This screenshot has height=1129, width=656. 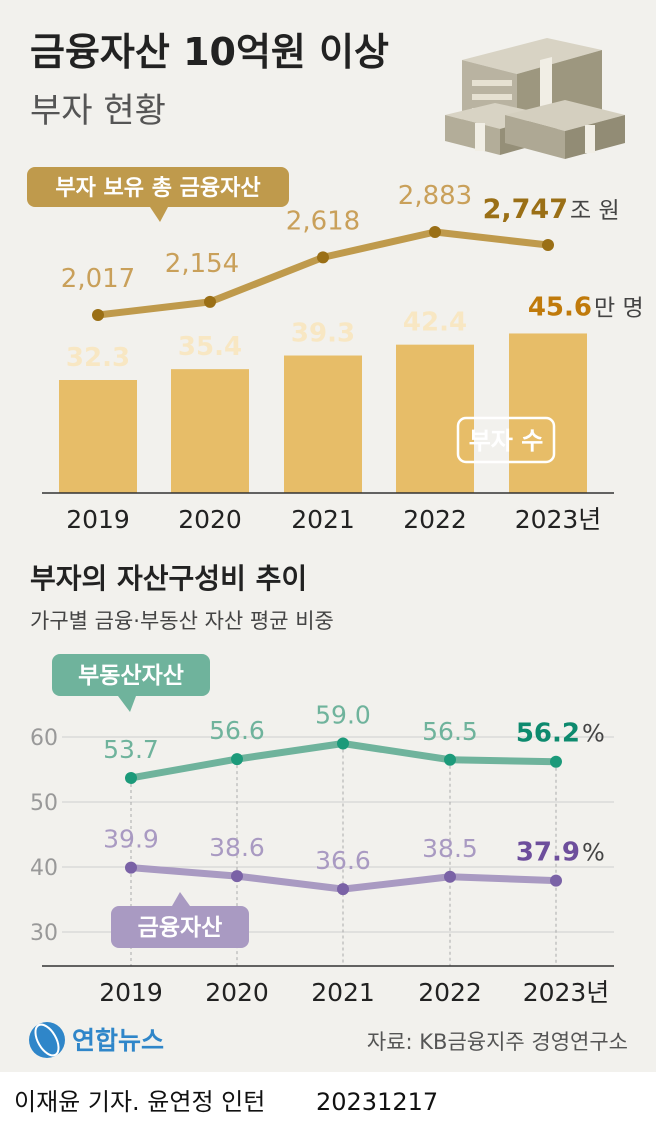 What do you see at coordinates (560, 307) in the screenshot?
I see `bar-label-2023년: 45.6` at bounding box center [560, 307].